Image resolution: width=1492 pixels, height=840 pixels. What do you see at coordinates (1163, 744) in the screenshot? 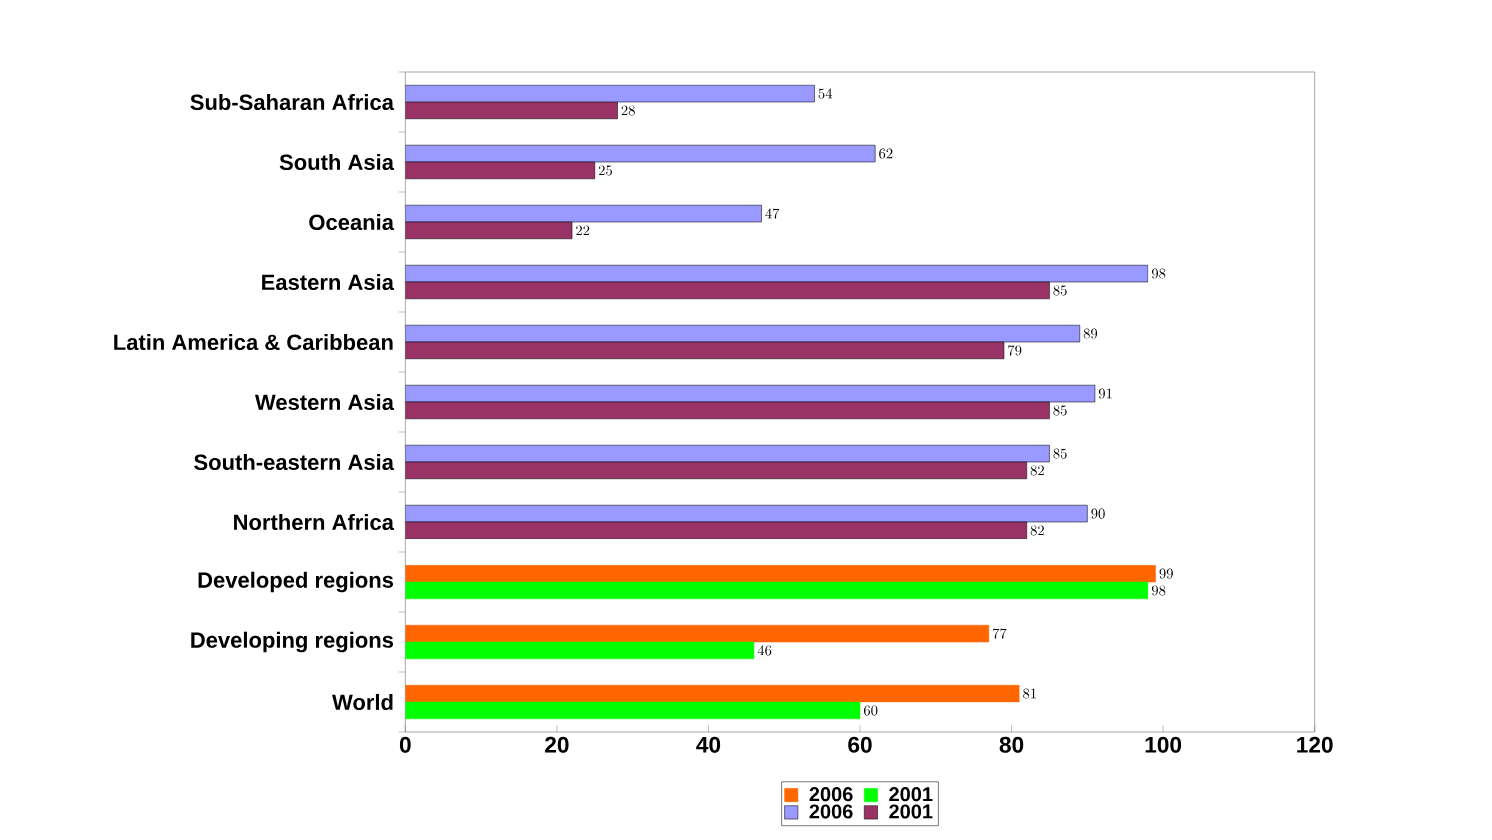
I see `x-tick-label: 100` at bounding box center [1163, 744].